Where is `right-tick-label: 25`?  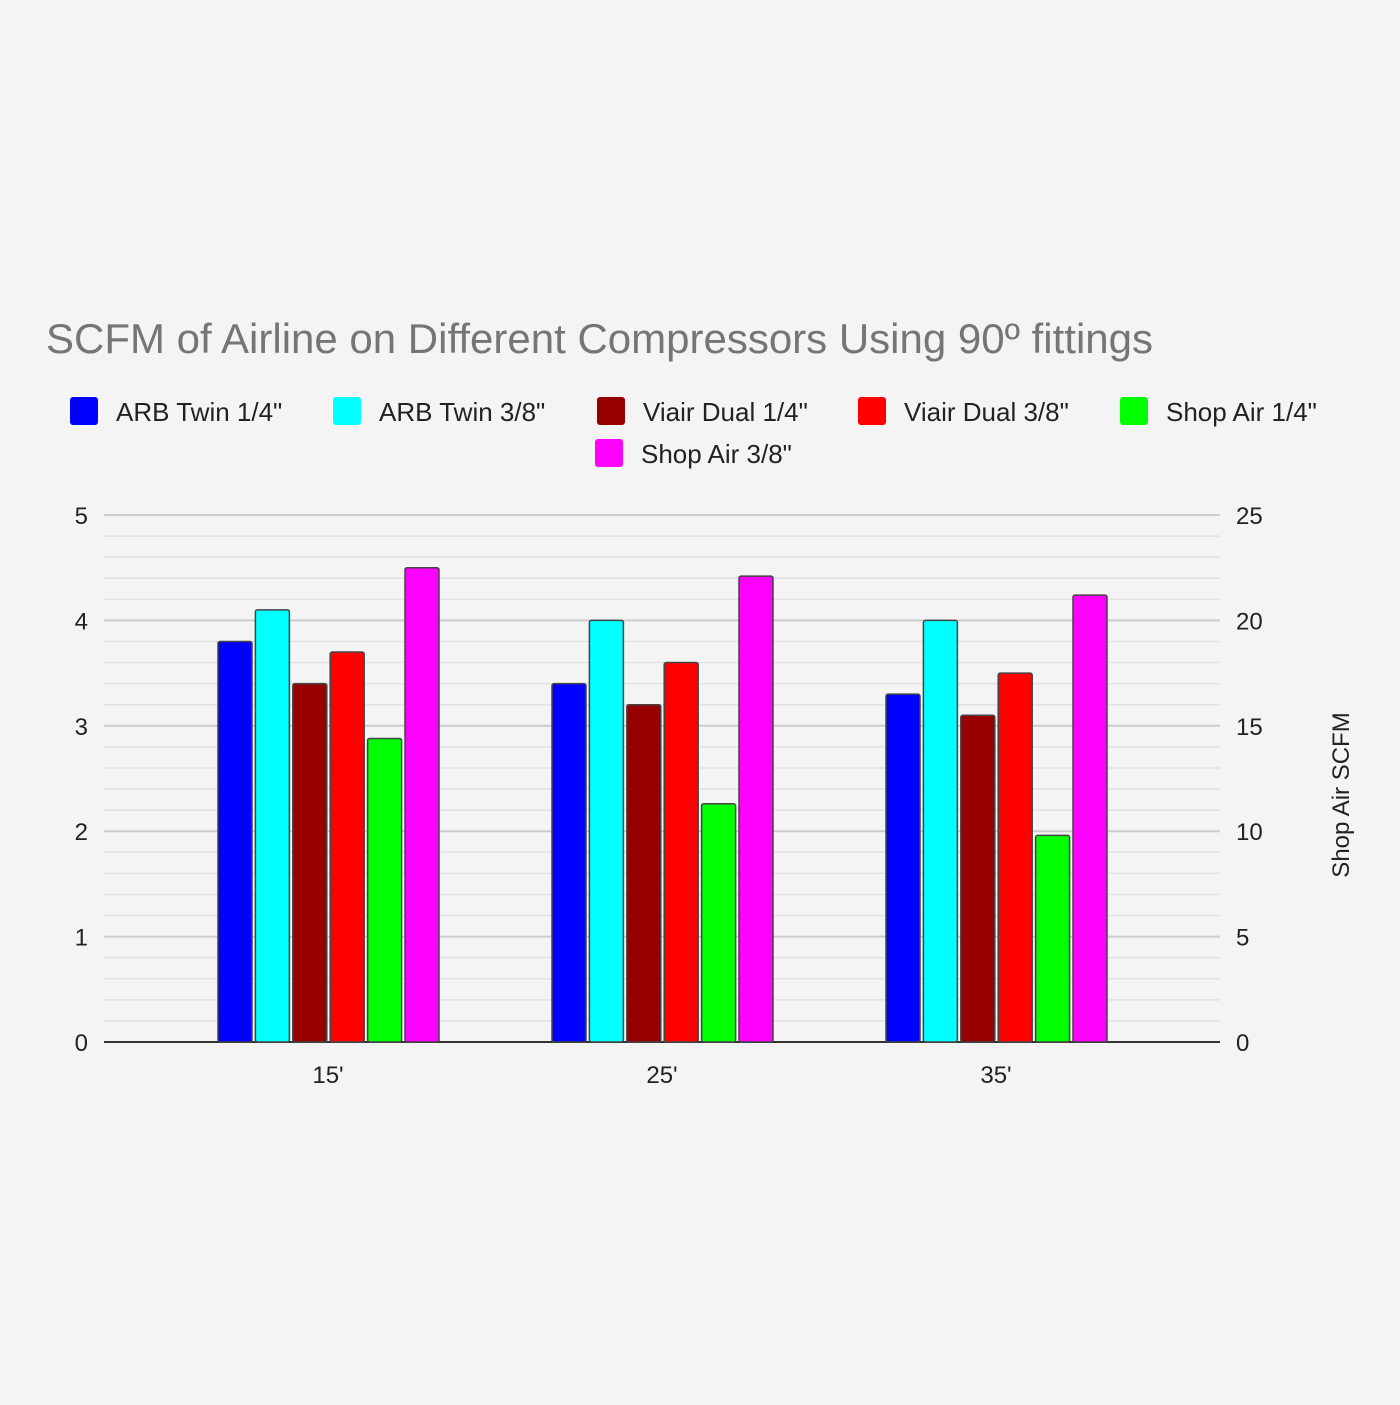
right-tick-label: 25 is located at coordinates (1249, 516).